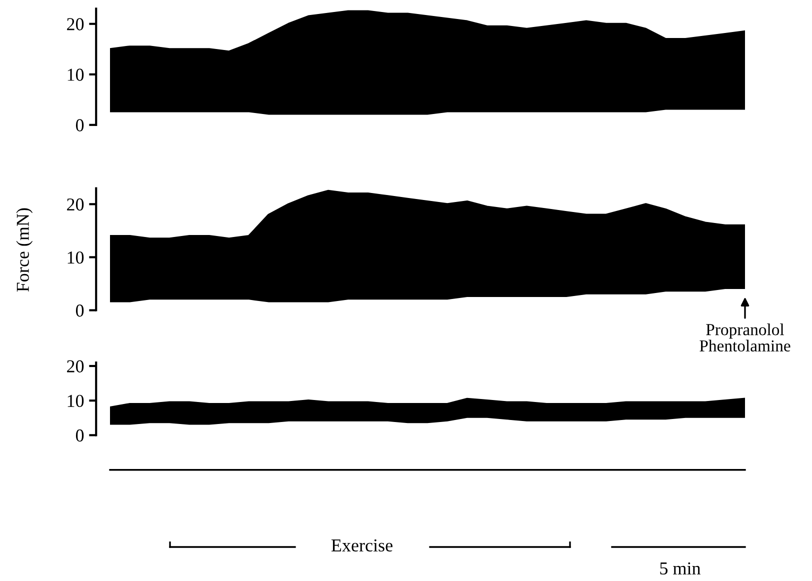 The height and width of the screenshot is (581, 812). Describe the element at coordinates (745, 338) in the screenshot. I see `text: Propranolol Phentolamine` at that location.